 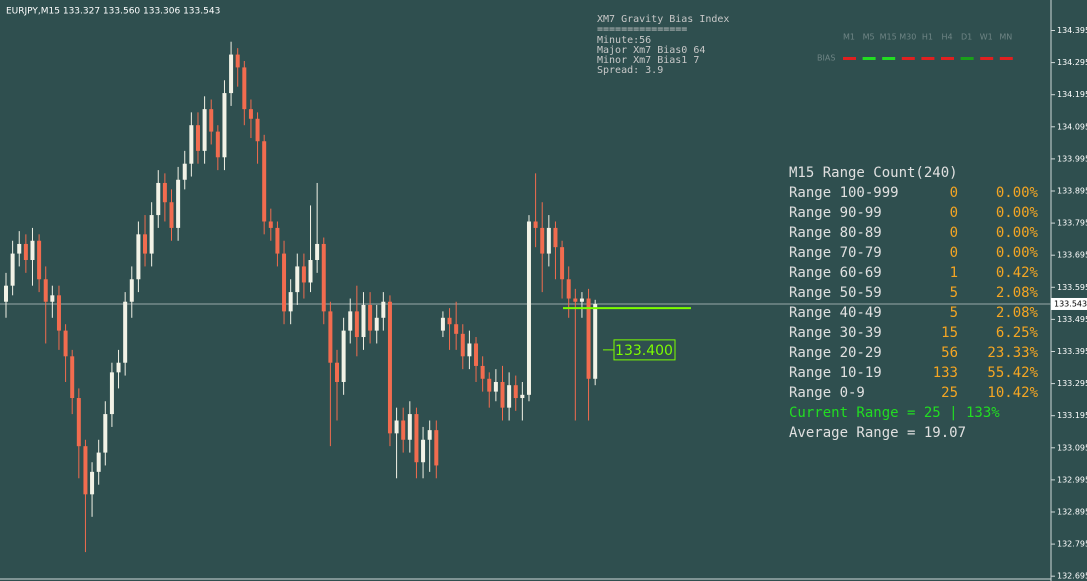 I want to click on y-tick-label: 133.695, so click(x=1072, y=255).